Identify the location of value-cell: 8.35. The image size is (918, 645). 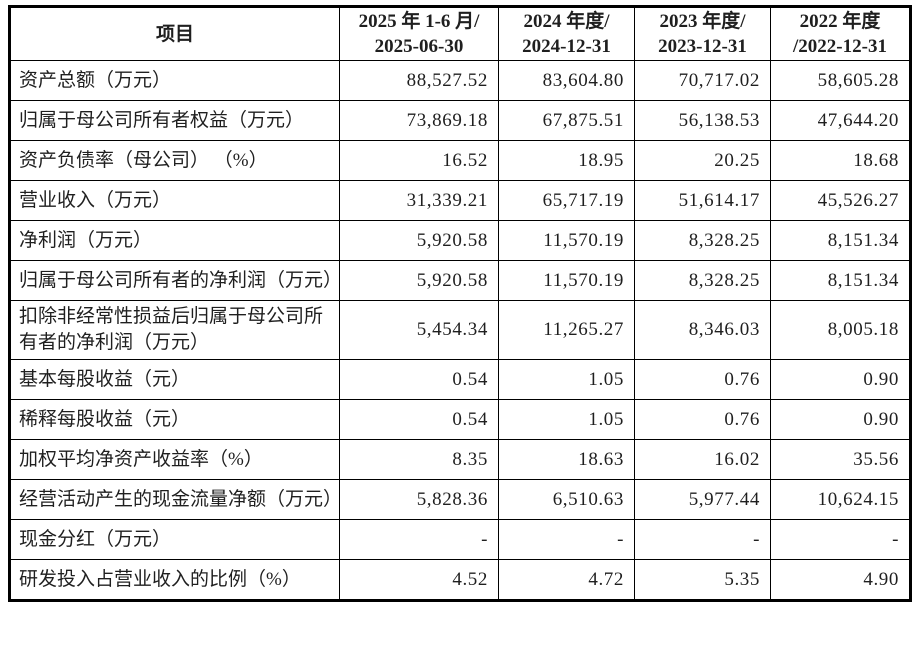
(419, 459).